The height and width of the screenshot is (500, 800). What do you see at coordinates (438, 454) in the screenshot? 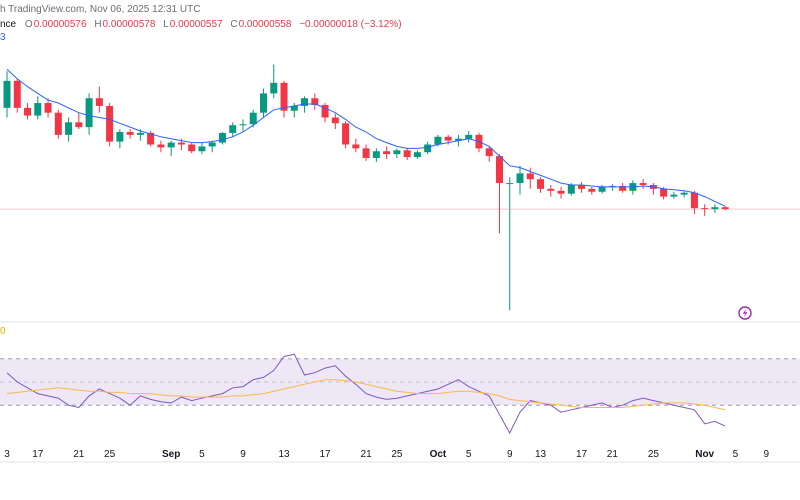
I see `x-tick-label: Oct` at bounding box center [438, 454].